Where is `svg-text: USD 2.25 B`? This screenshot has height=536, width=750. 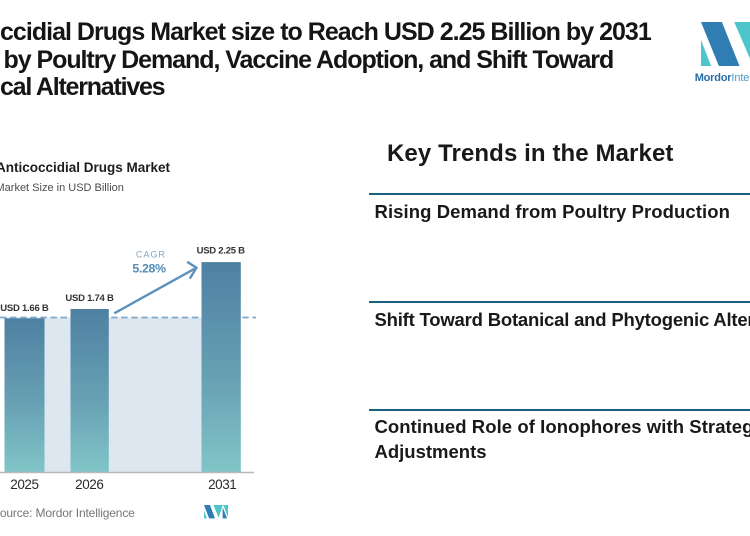 svg-text: USD 2.25 B is located at coordinates (221, 251).